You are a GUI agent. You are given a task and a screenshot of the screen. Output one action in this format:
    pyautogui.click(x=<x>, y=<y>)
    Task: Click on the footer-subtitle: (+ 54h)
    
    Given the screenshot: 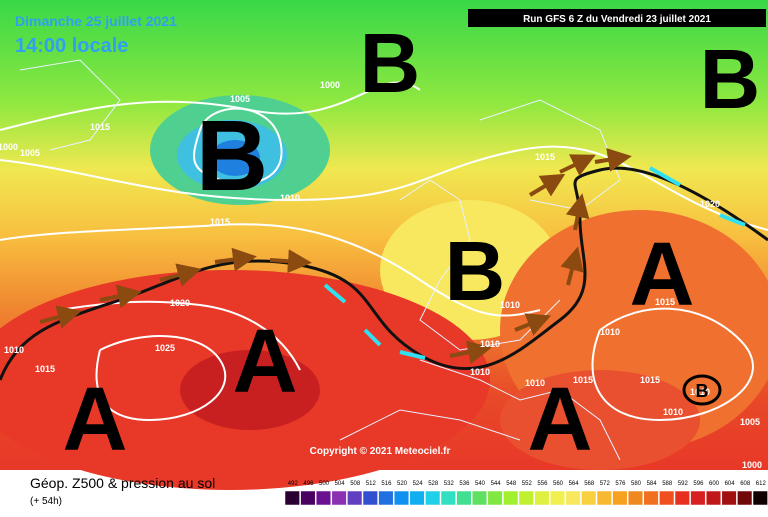 What is the action you would take?
    pyautogui.click(x=46, y=501)
    